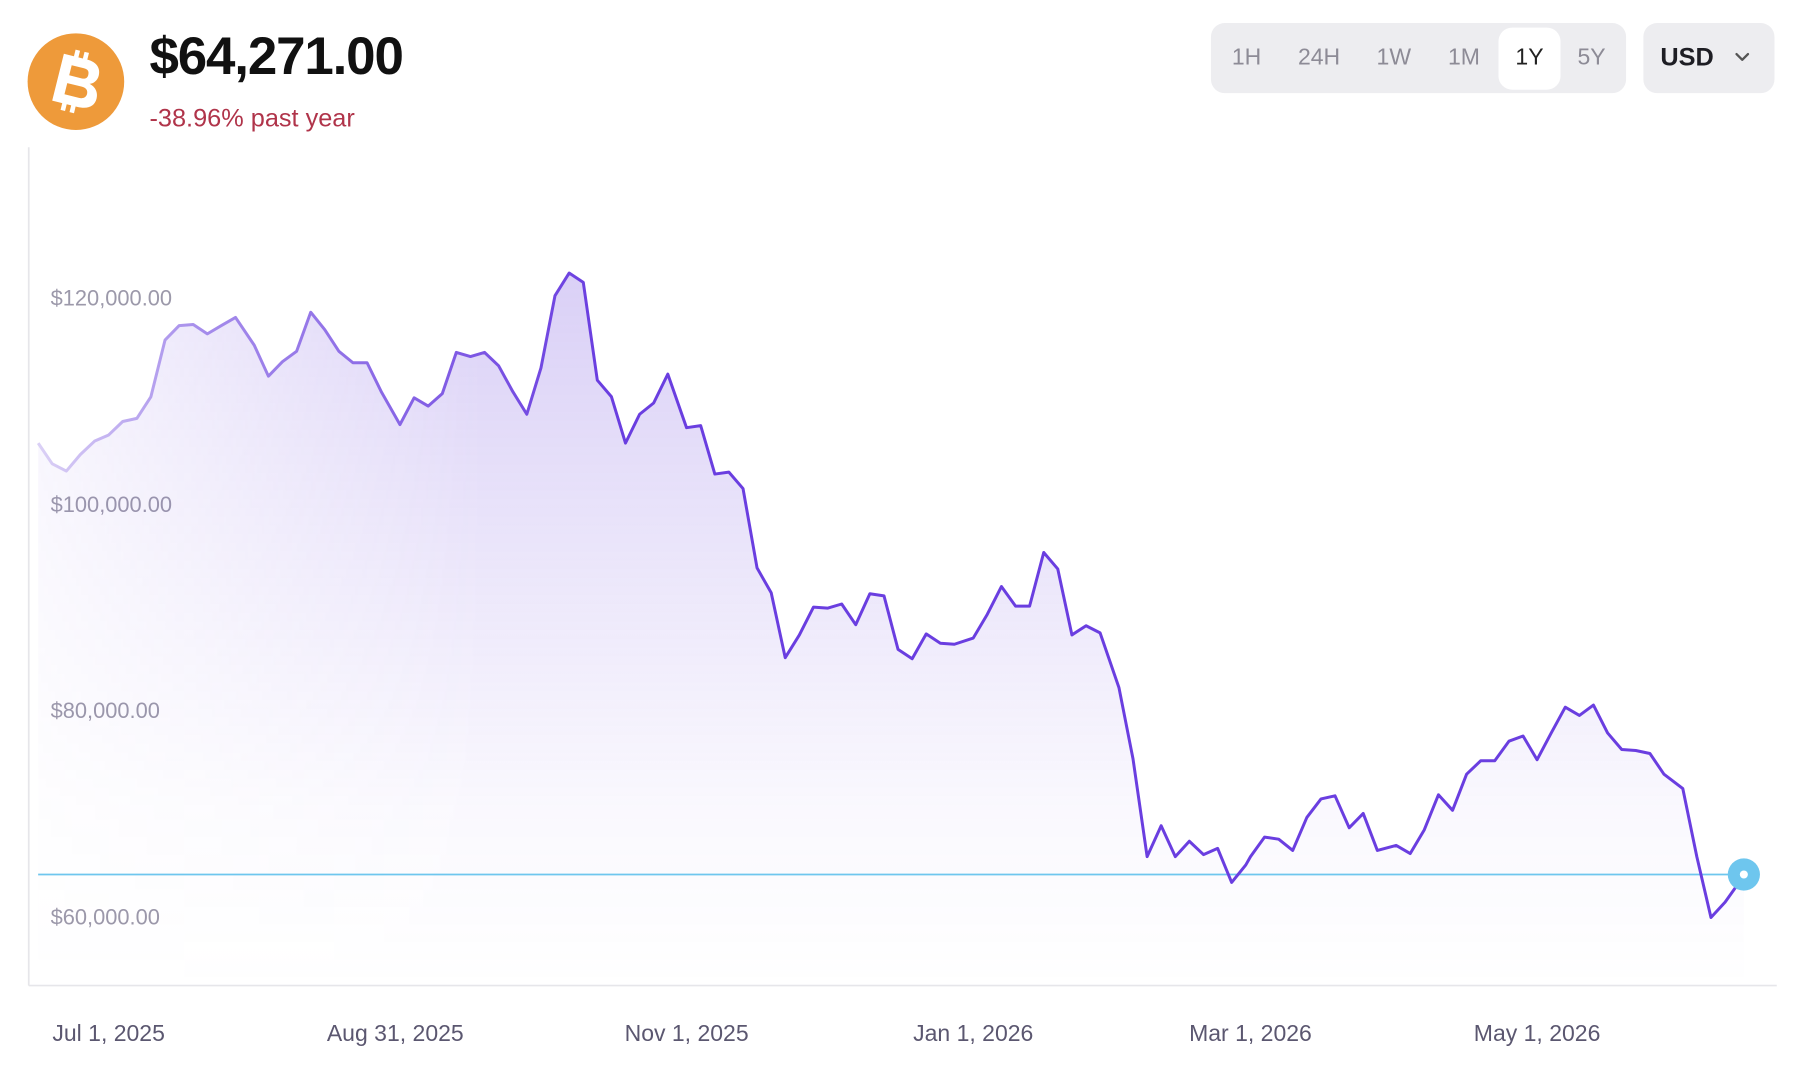  I want to click on range-label: 1W, so click(1394, 57).